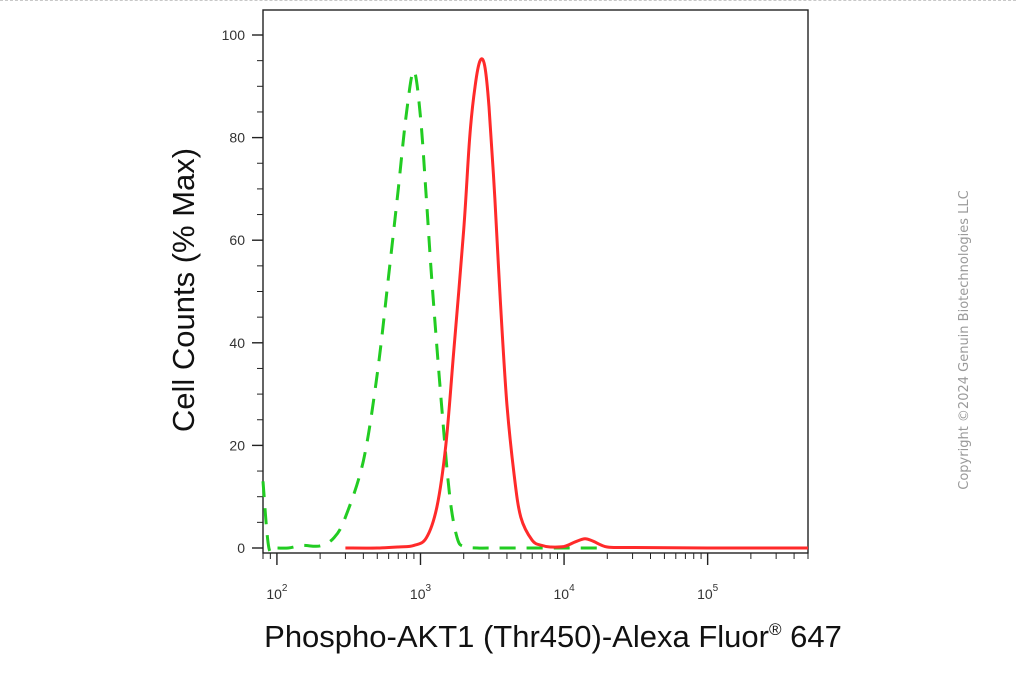  What do you see at coordinates (421, 592) in the screenshot?
I see `x-tick-label: 10³` at bounding box center [421, 592].